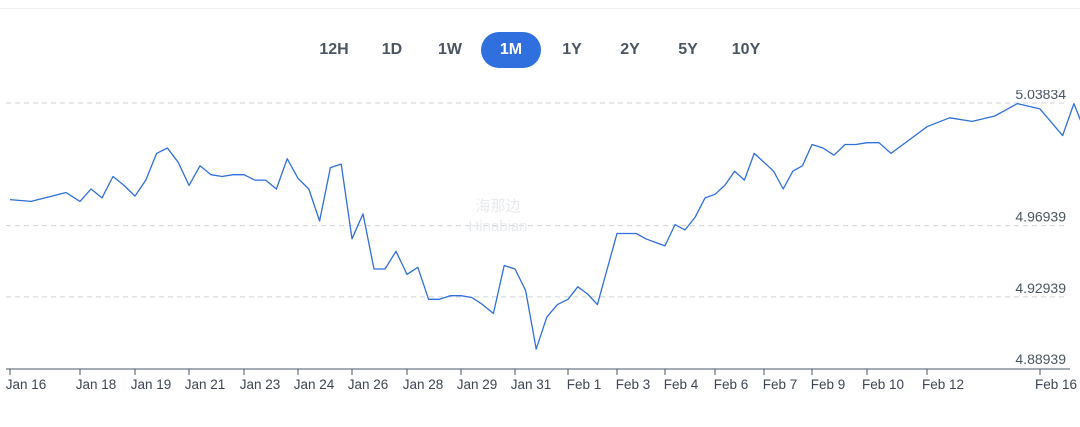 The image size is (1080, 427). I want to click on x-tick-label: Jan 16, so click(26, 384).